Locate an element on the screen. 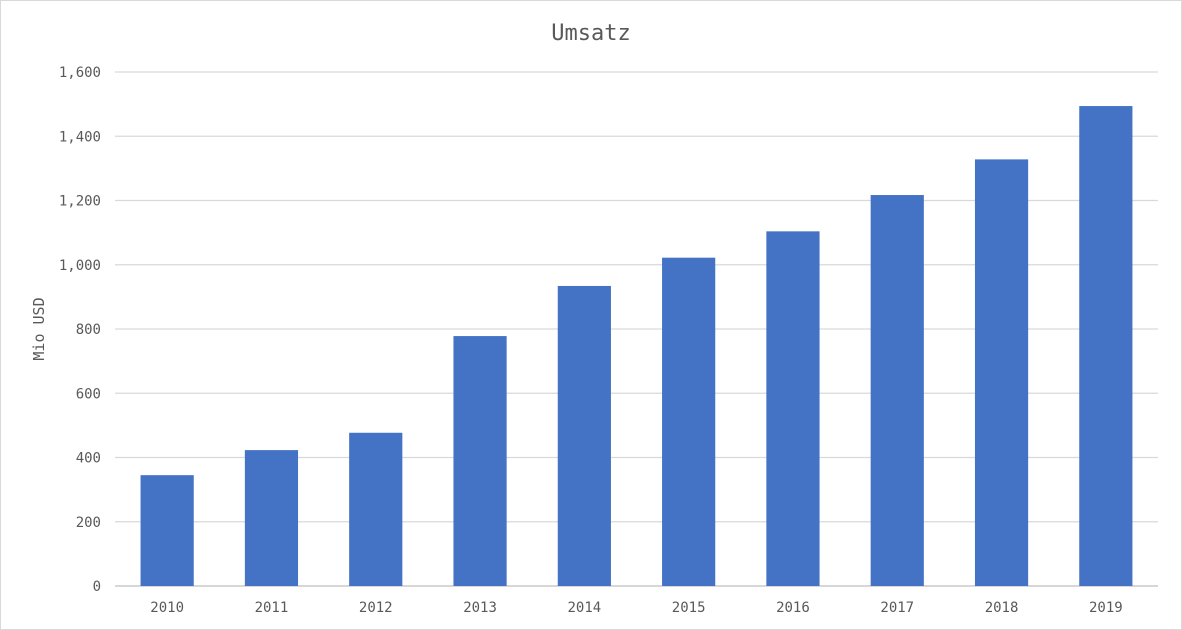  y-tick-label: 0 is located at coordinates (97, 587).